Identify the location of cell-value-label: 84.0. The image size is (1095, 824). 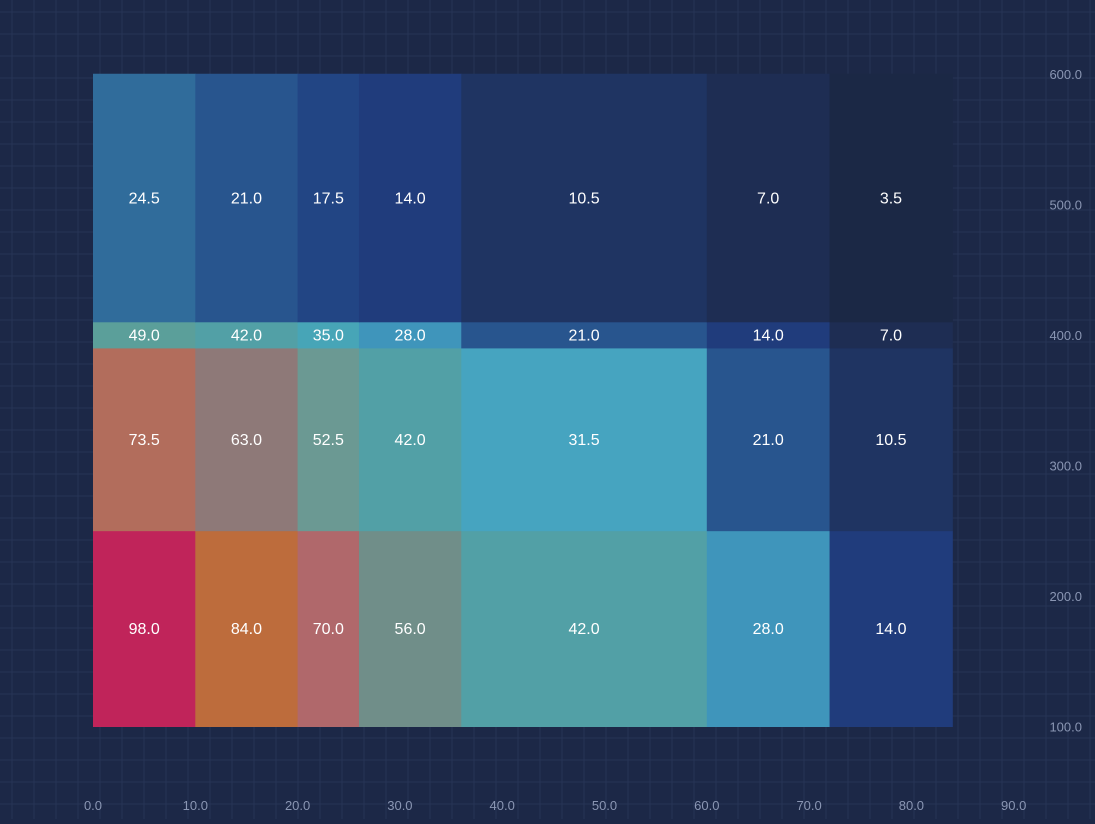
(246, 629).